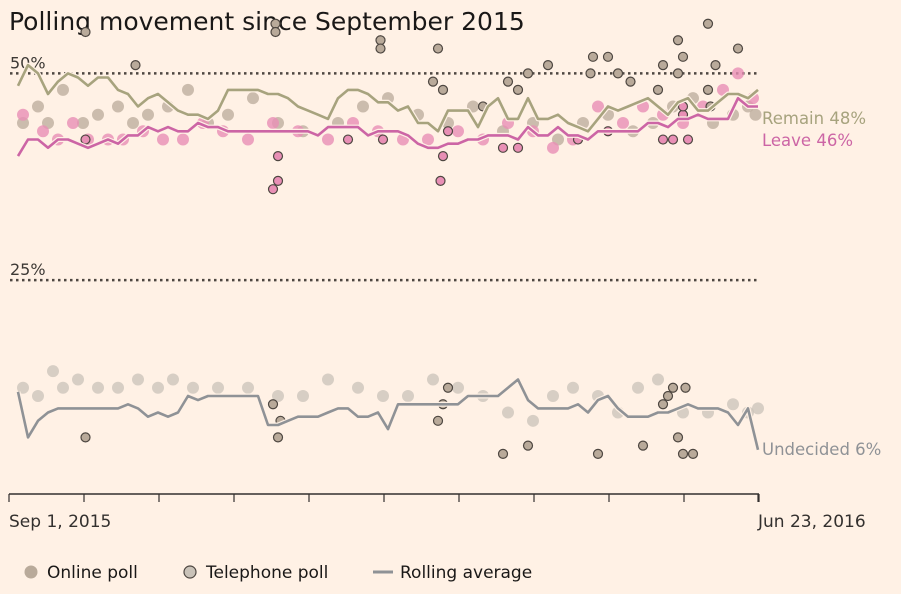  I want to click on rolling-line-remain, so click(387, 98).